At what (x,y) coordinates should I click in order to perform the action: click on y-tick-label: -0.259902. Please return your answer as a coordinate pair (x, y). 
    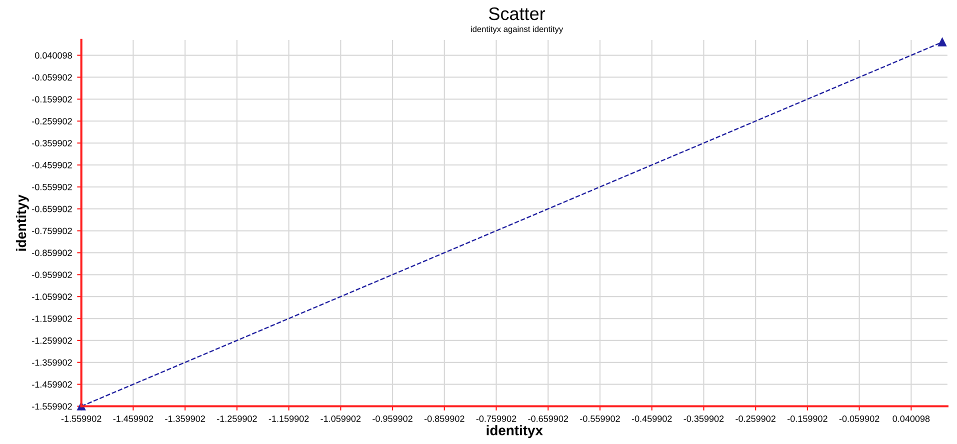
    Looking at the image, I should click on (52, 121).